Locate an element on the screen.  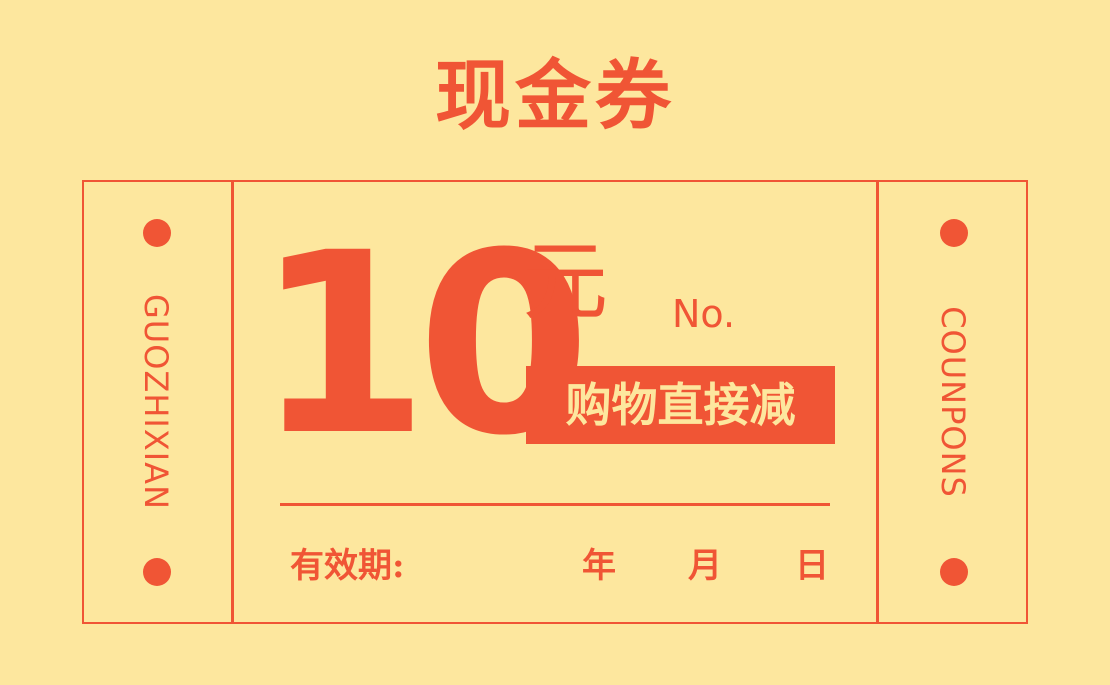
right-stub-text: COUNPONS is located at coordinates (953, 402).